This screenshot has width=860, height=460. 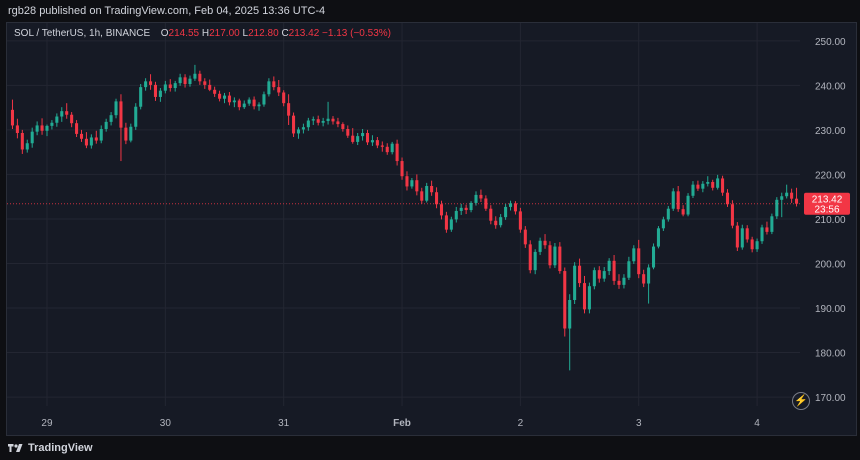 I want to click on x-tick-label: Feb, so click(x=402, y=423).